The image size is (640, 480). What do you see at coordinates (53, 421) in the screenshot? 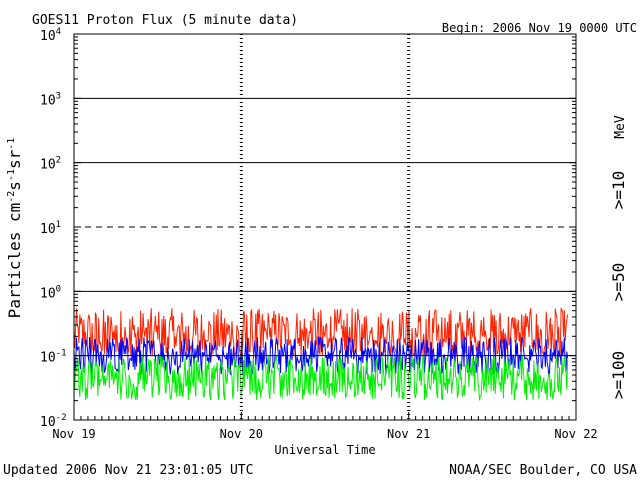
I see `y-tick-label: 10⁻²` at bounding box center [53, 421].